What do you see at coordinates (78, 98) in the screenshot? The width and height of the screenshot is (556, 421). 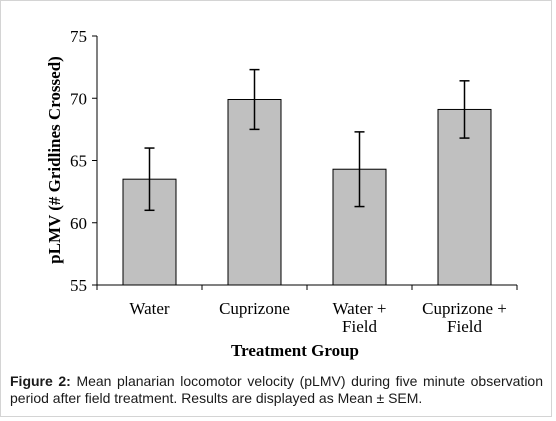 I see `y-tick-label: 70` at bounding box center [78, 98].